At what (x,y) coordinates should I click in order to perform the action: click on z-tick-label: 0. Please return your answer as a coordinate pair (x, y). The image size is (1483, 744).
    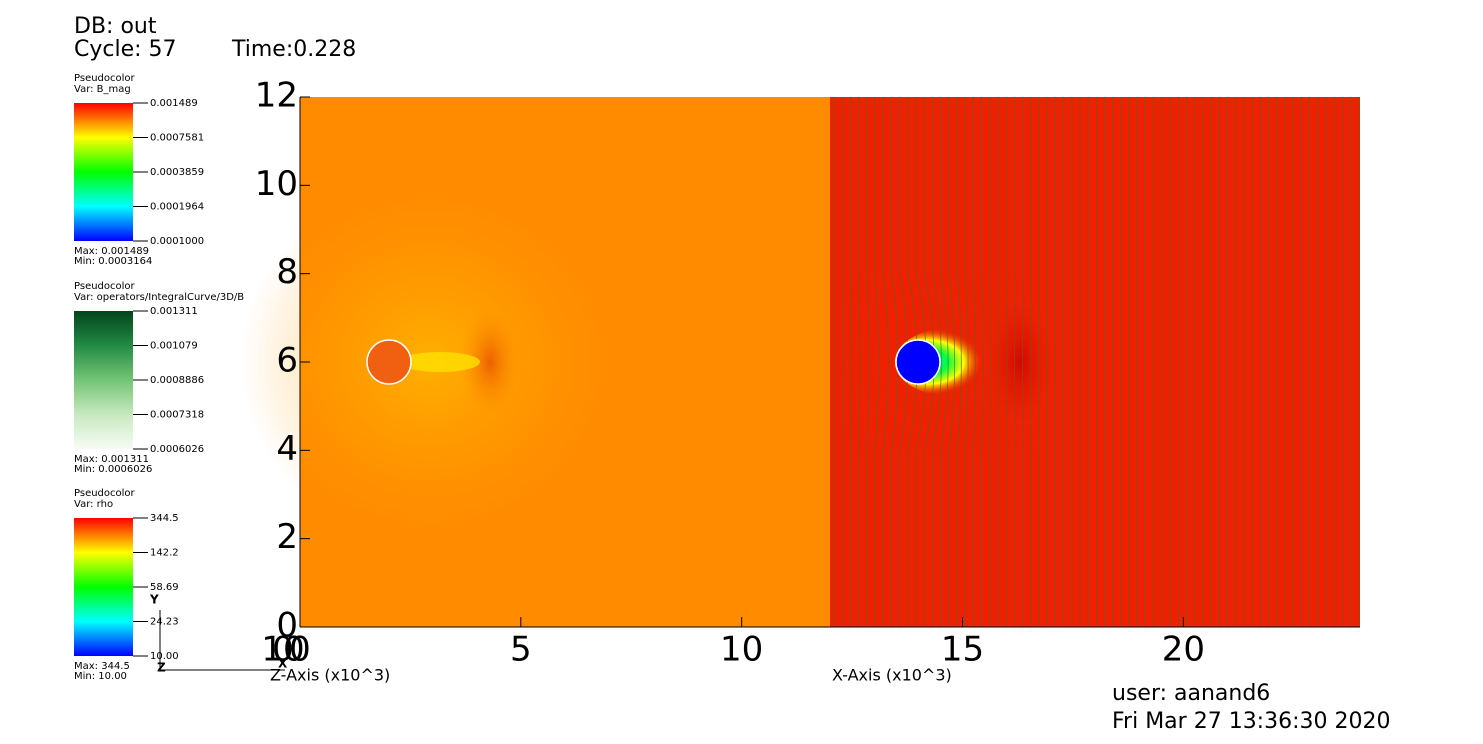
    Looking at the image, I should click on (283, 650).